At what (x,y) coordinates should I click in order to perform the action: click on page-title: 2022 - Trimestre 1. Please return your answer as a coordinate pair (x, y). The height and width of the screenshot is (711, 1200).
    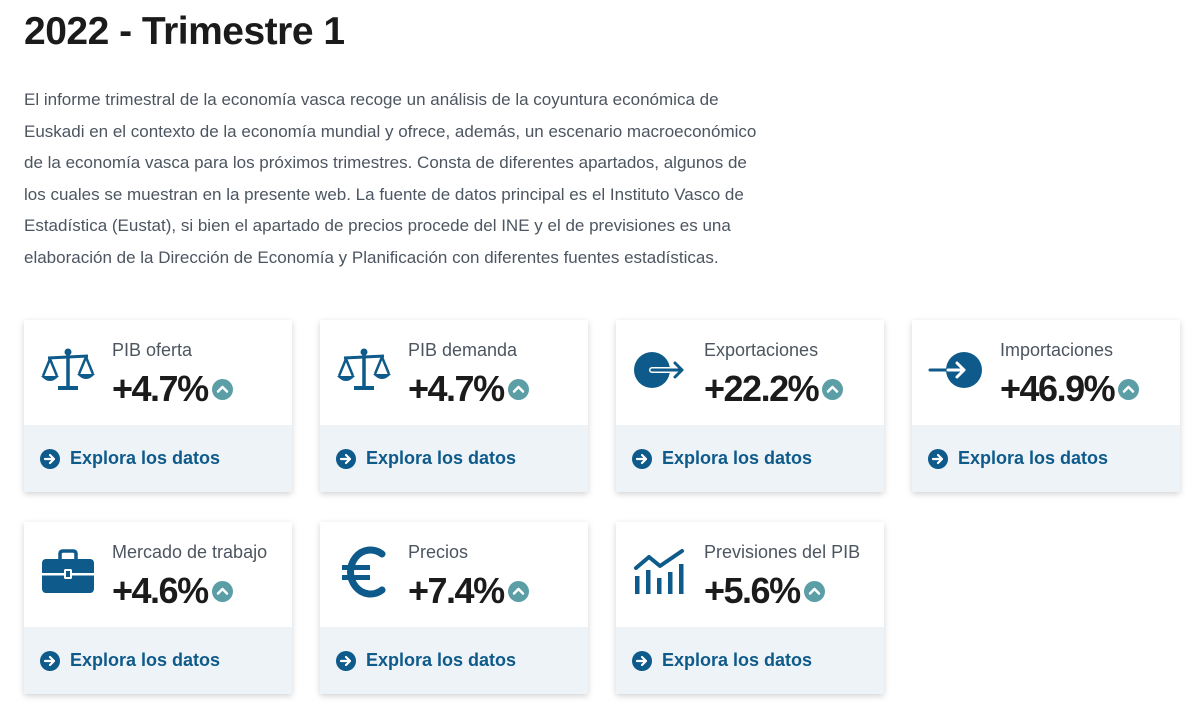
    Looking at the image, I should click on (184, 31).